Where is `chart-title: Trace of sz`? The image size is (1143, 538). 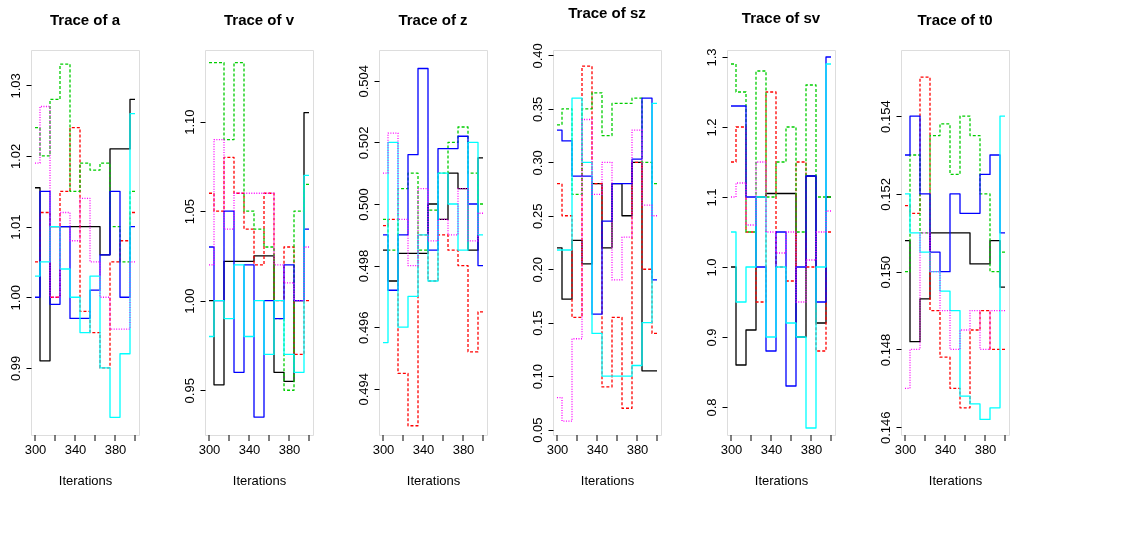 chart-title: Trace of sz is located at coordinates (607, 12).